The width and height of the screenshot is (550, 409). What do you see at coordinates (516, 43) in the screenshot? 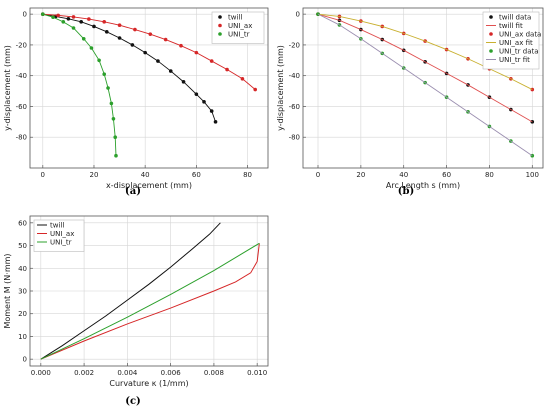
I see `legend-label: UNI_ax fit` at bounding box center [516, 43].